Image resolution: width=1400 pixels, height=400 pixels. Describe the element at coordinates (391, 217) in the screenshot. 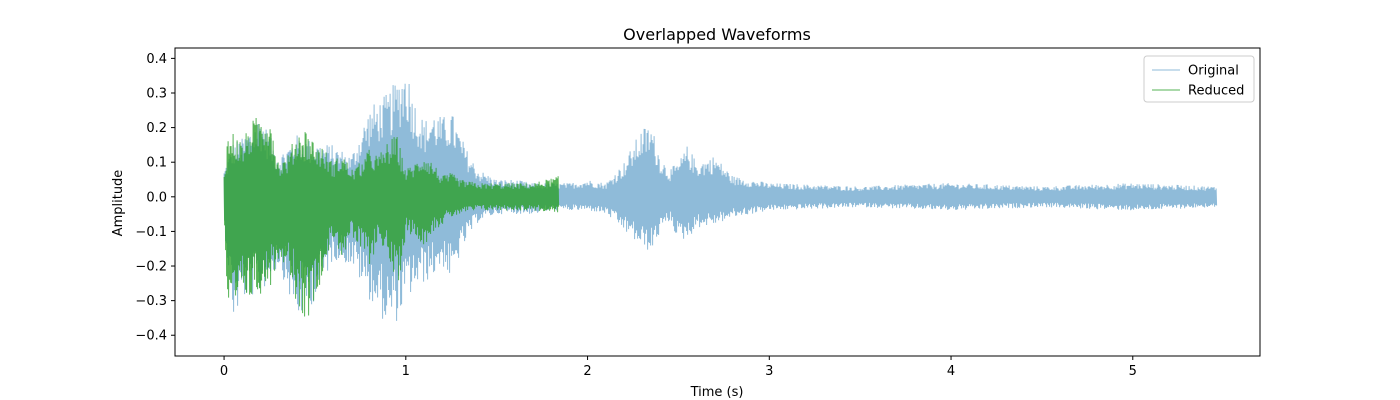

I see `series-reduced-line` at that location.